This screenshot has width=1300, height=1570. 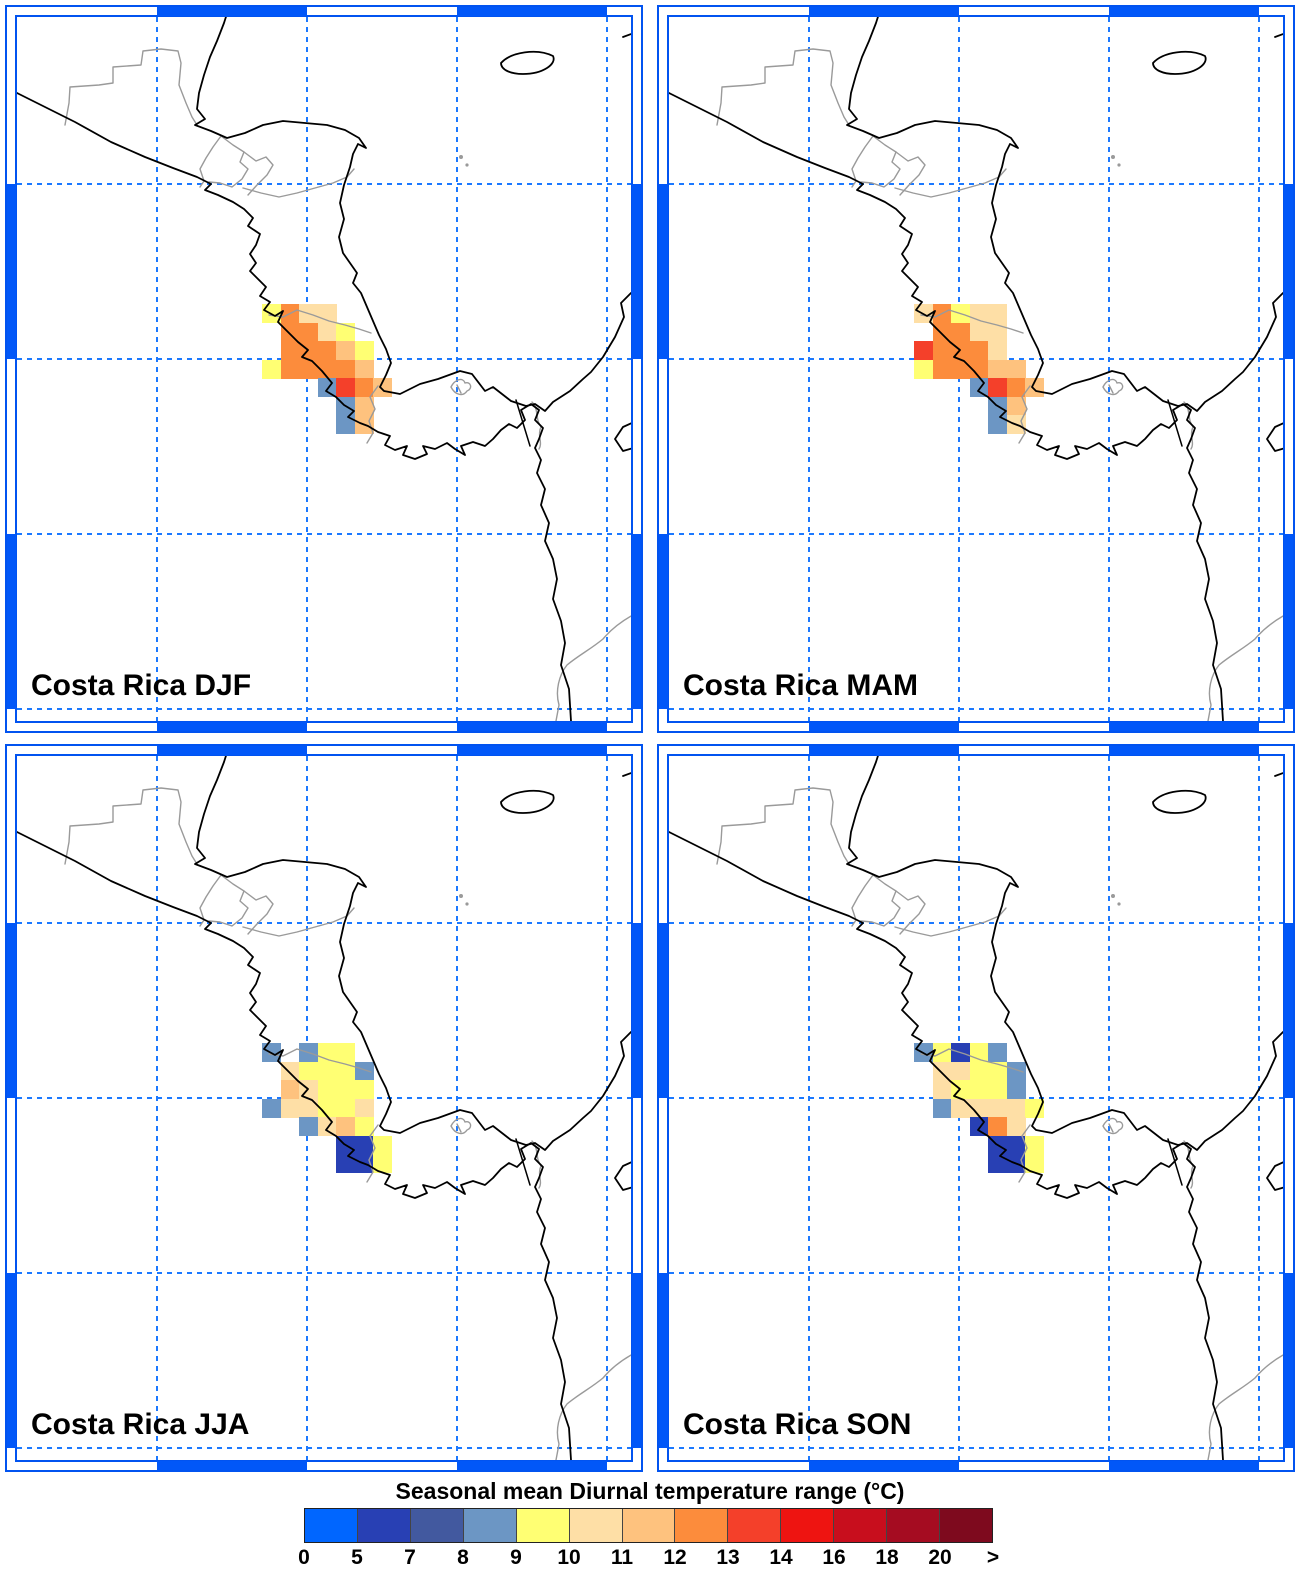 I want to click on colorbar-tick-label: 14, so click(x=781, y=1557).